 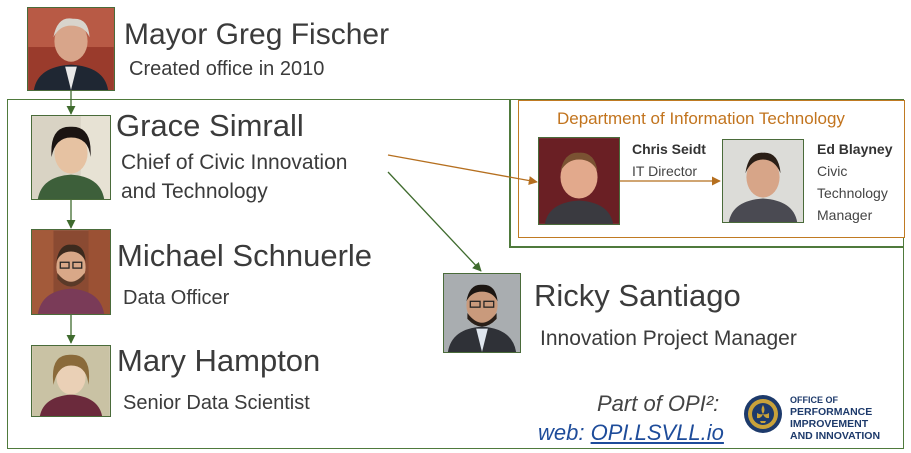 What do you see at coordinates (510, 173) in the screenshot?
I see `dit-box-outline` at bounding box center [510, 173].